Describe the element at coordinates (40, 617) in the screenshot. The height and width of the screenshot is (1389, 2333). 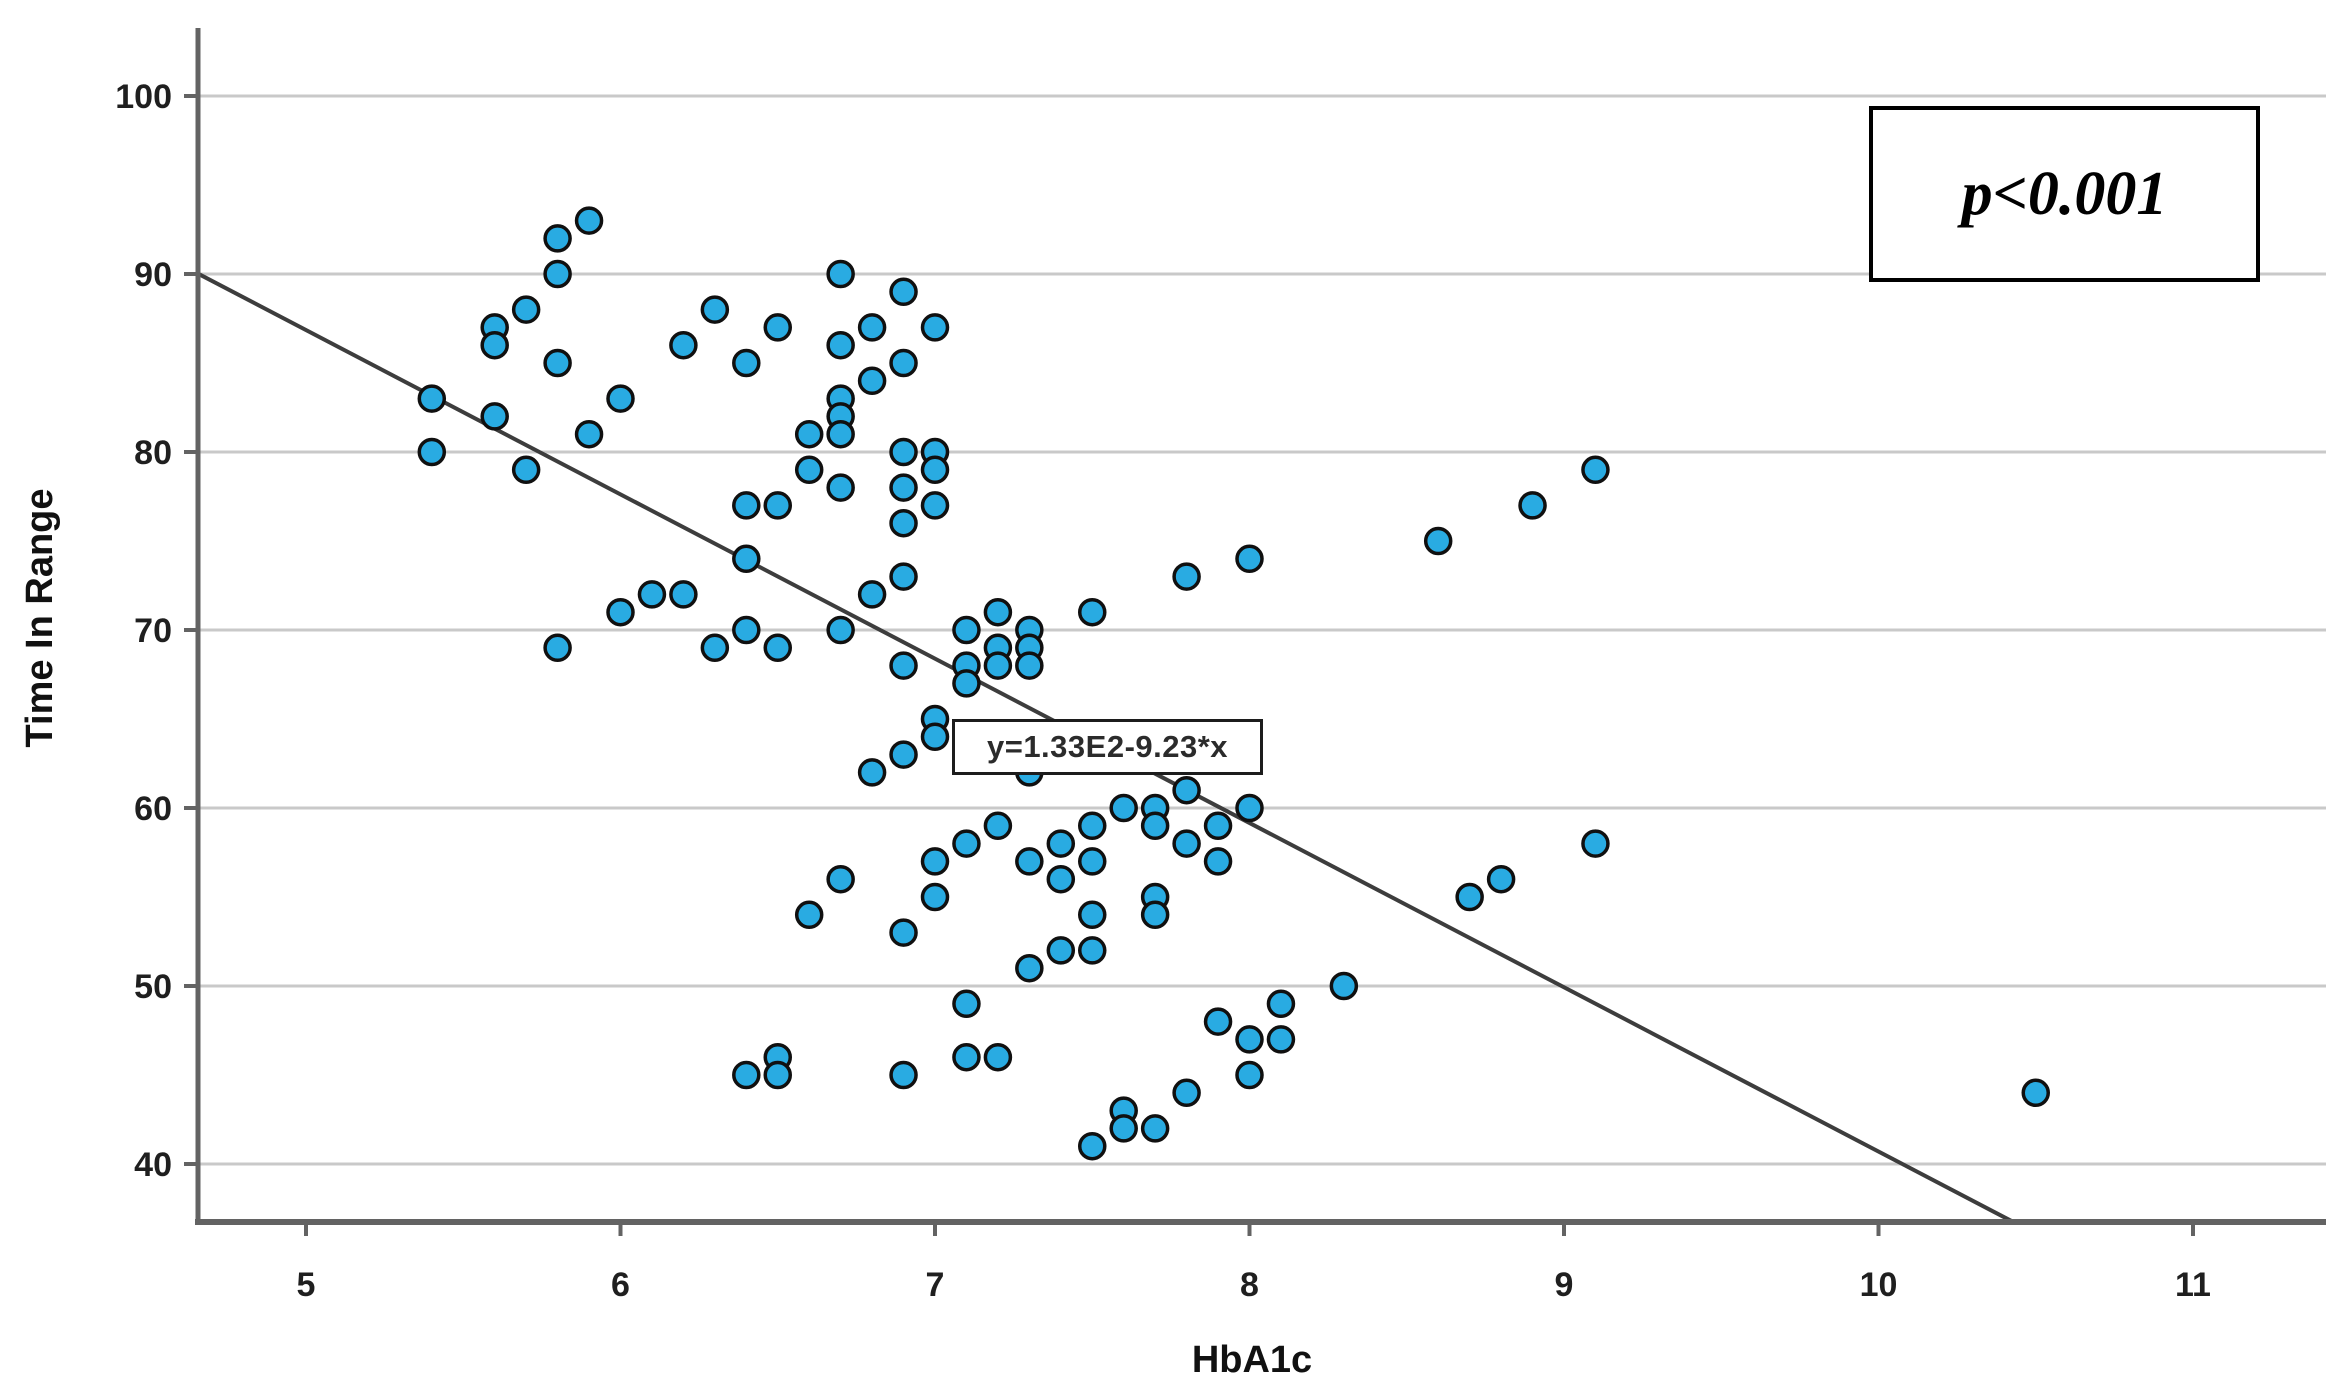
I see `y-axis-title: Time In Range` at that location.